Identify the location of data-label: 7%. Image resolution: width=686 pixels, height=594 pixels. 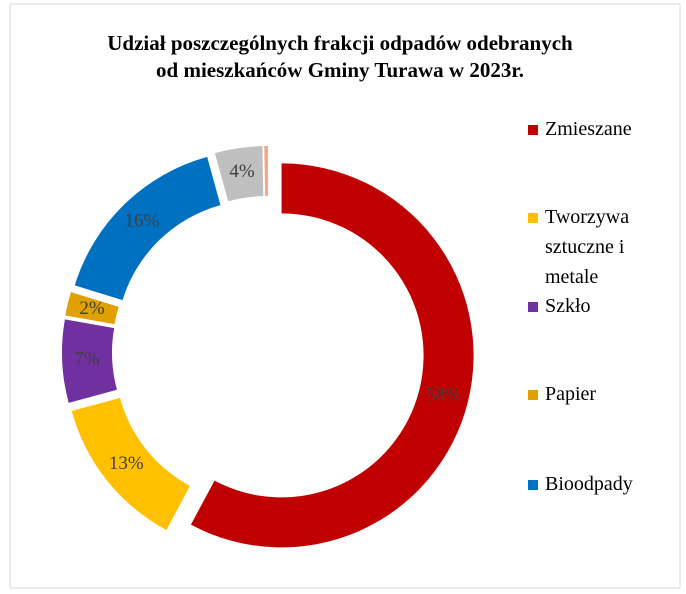
(88, 359).